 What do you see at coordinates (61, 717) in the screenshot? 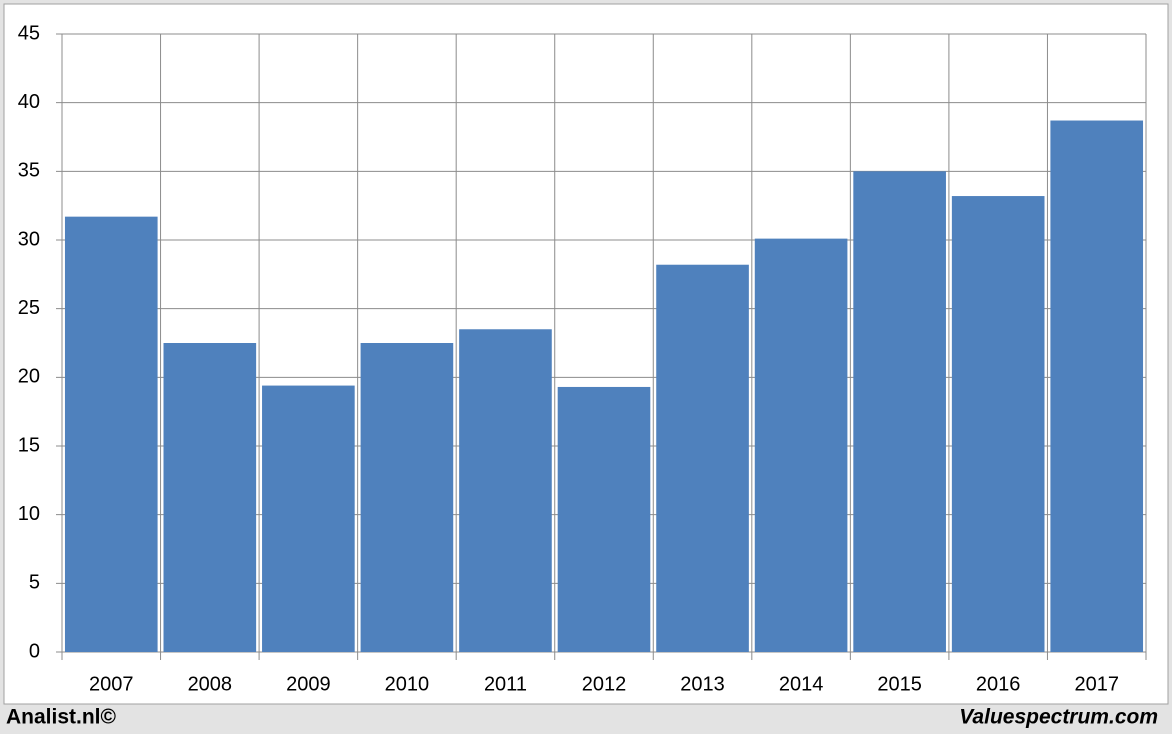
I see `footer-left: Analist.nl©` at bounding box center [61, 717].